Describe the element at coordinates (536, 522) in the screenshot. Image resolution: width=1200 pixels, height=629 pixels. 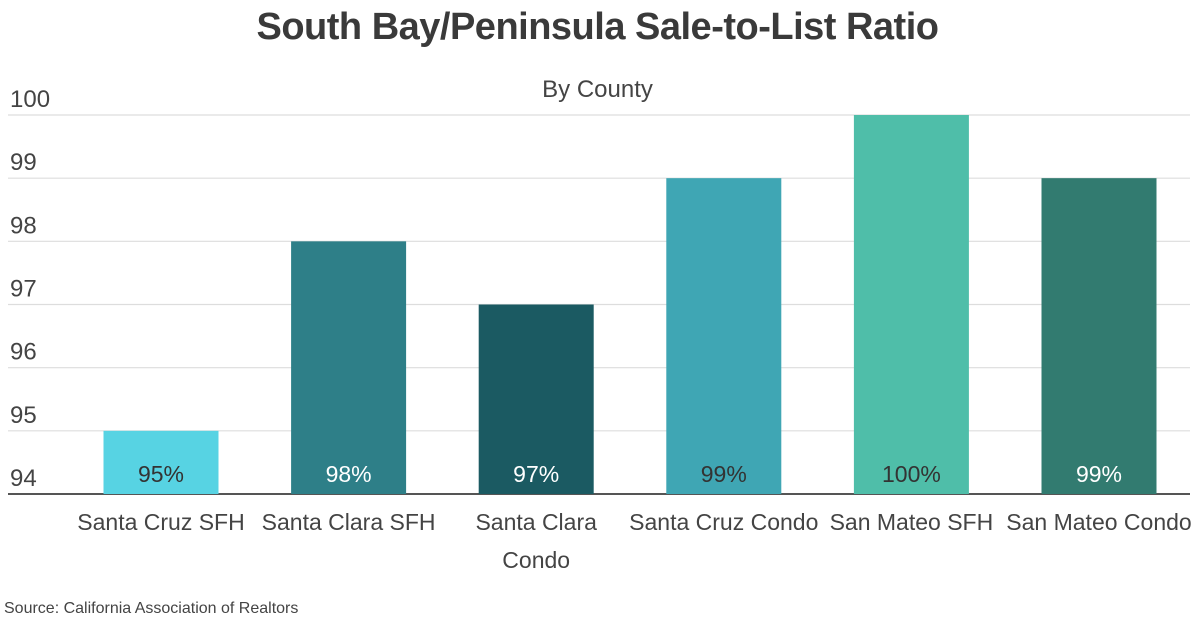
I see `x-category-label: Santa Clara` at that location.